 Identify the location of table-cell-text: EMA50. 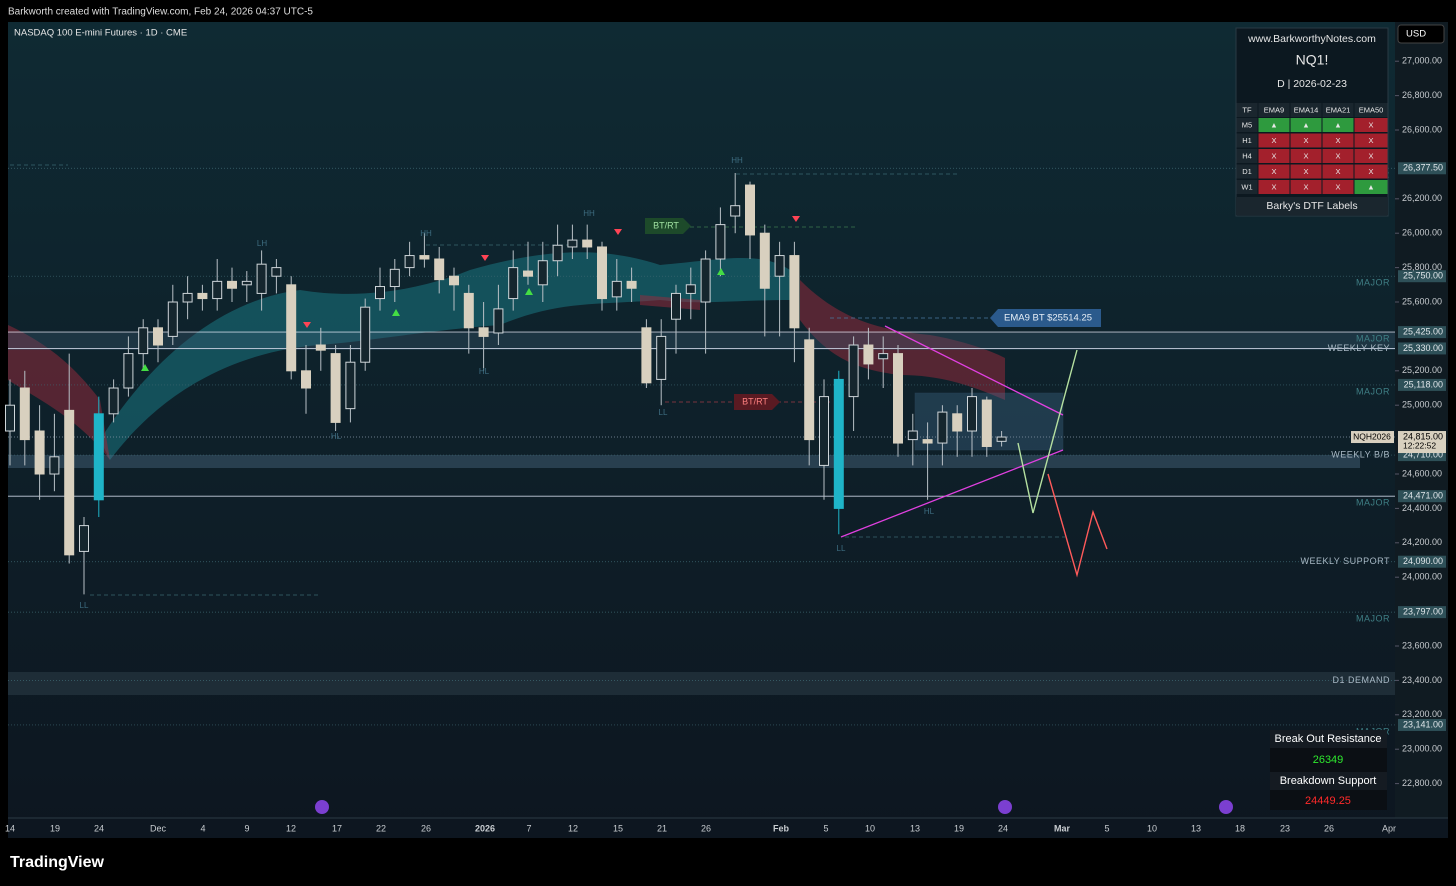
(1371, 109).